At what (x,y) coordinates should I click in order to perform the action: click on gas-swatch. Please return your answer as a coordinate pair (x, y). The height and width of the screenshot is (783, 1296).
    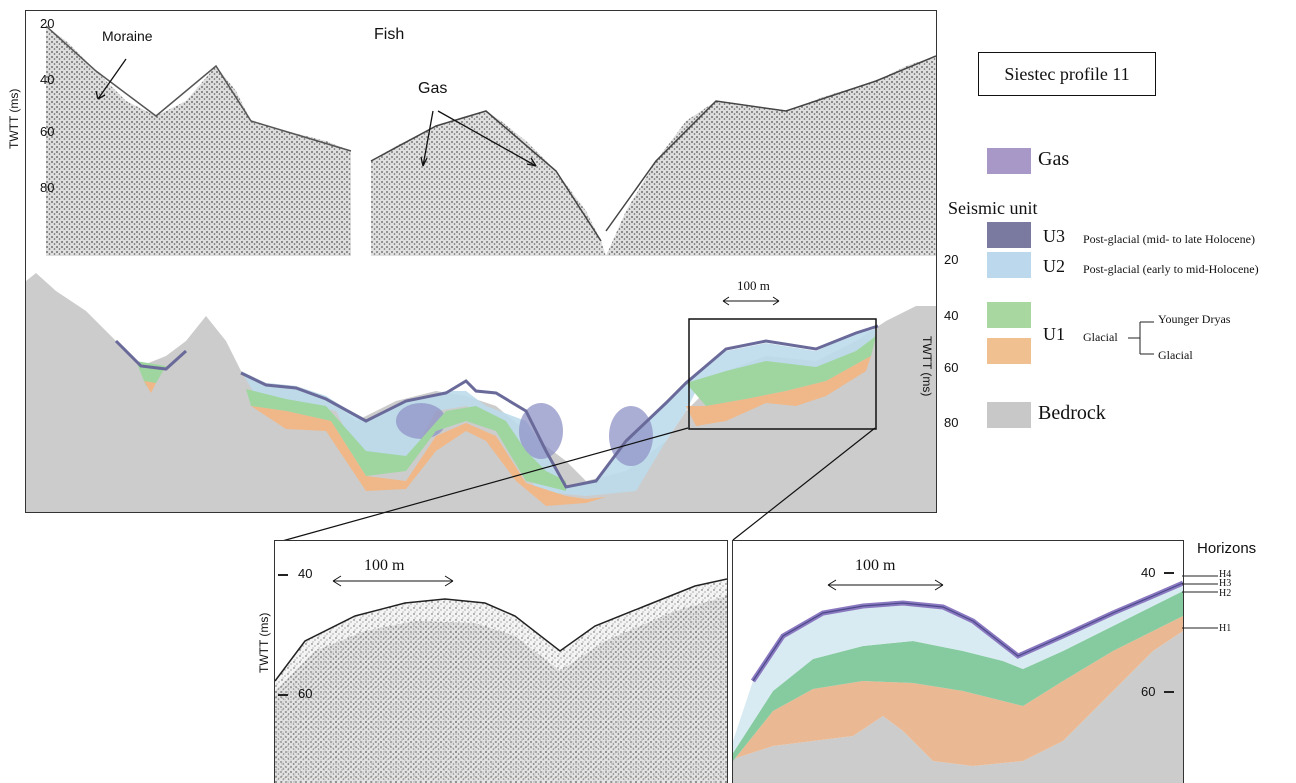
    Looking at the image, I should click on (1009, 161).